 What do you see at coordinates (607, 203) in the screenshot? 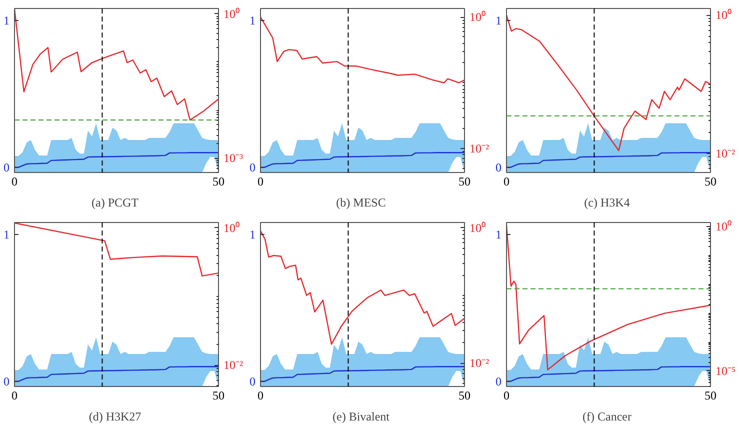
I see `text: (c) H3K4` at bounding box center [607, 203].